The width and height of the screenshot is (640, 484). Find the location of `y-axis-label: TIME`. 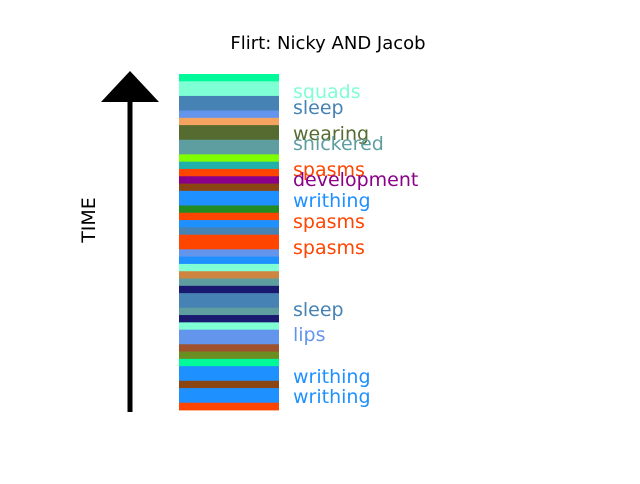

y-axis-label: TIME is located at coordinates (89, 220).